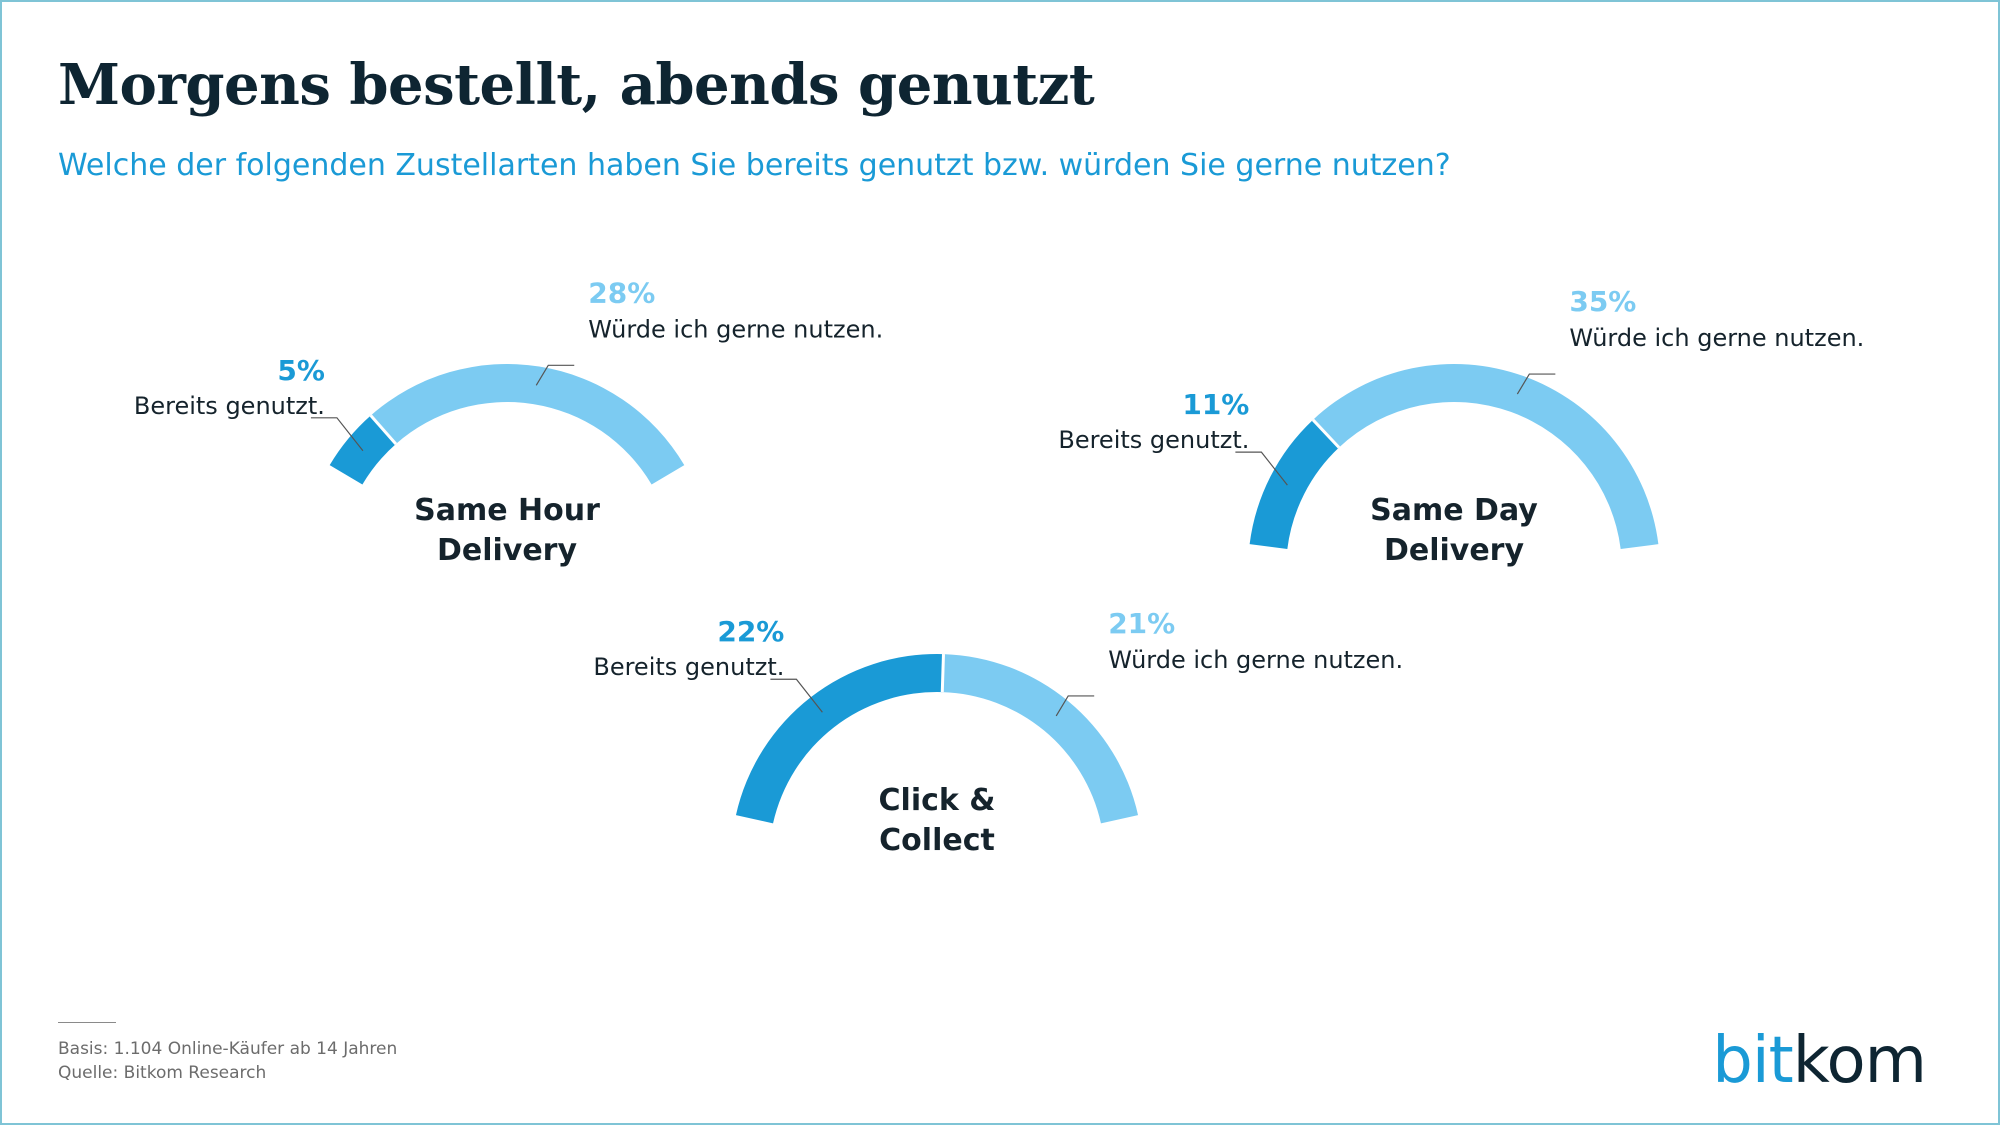  Describe the element at coordinates (1752, 1061) in the screenshot. I see `logo-part-bit: bit` at that location.